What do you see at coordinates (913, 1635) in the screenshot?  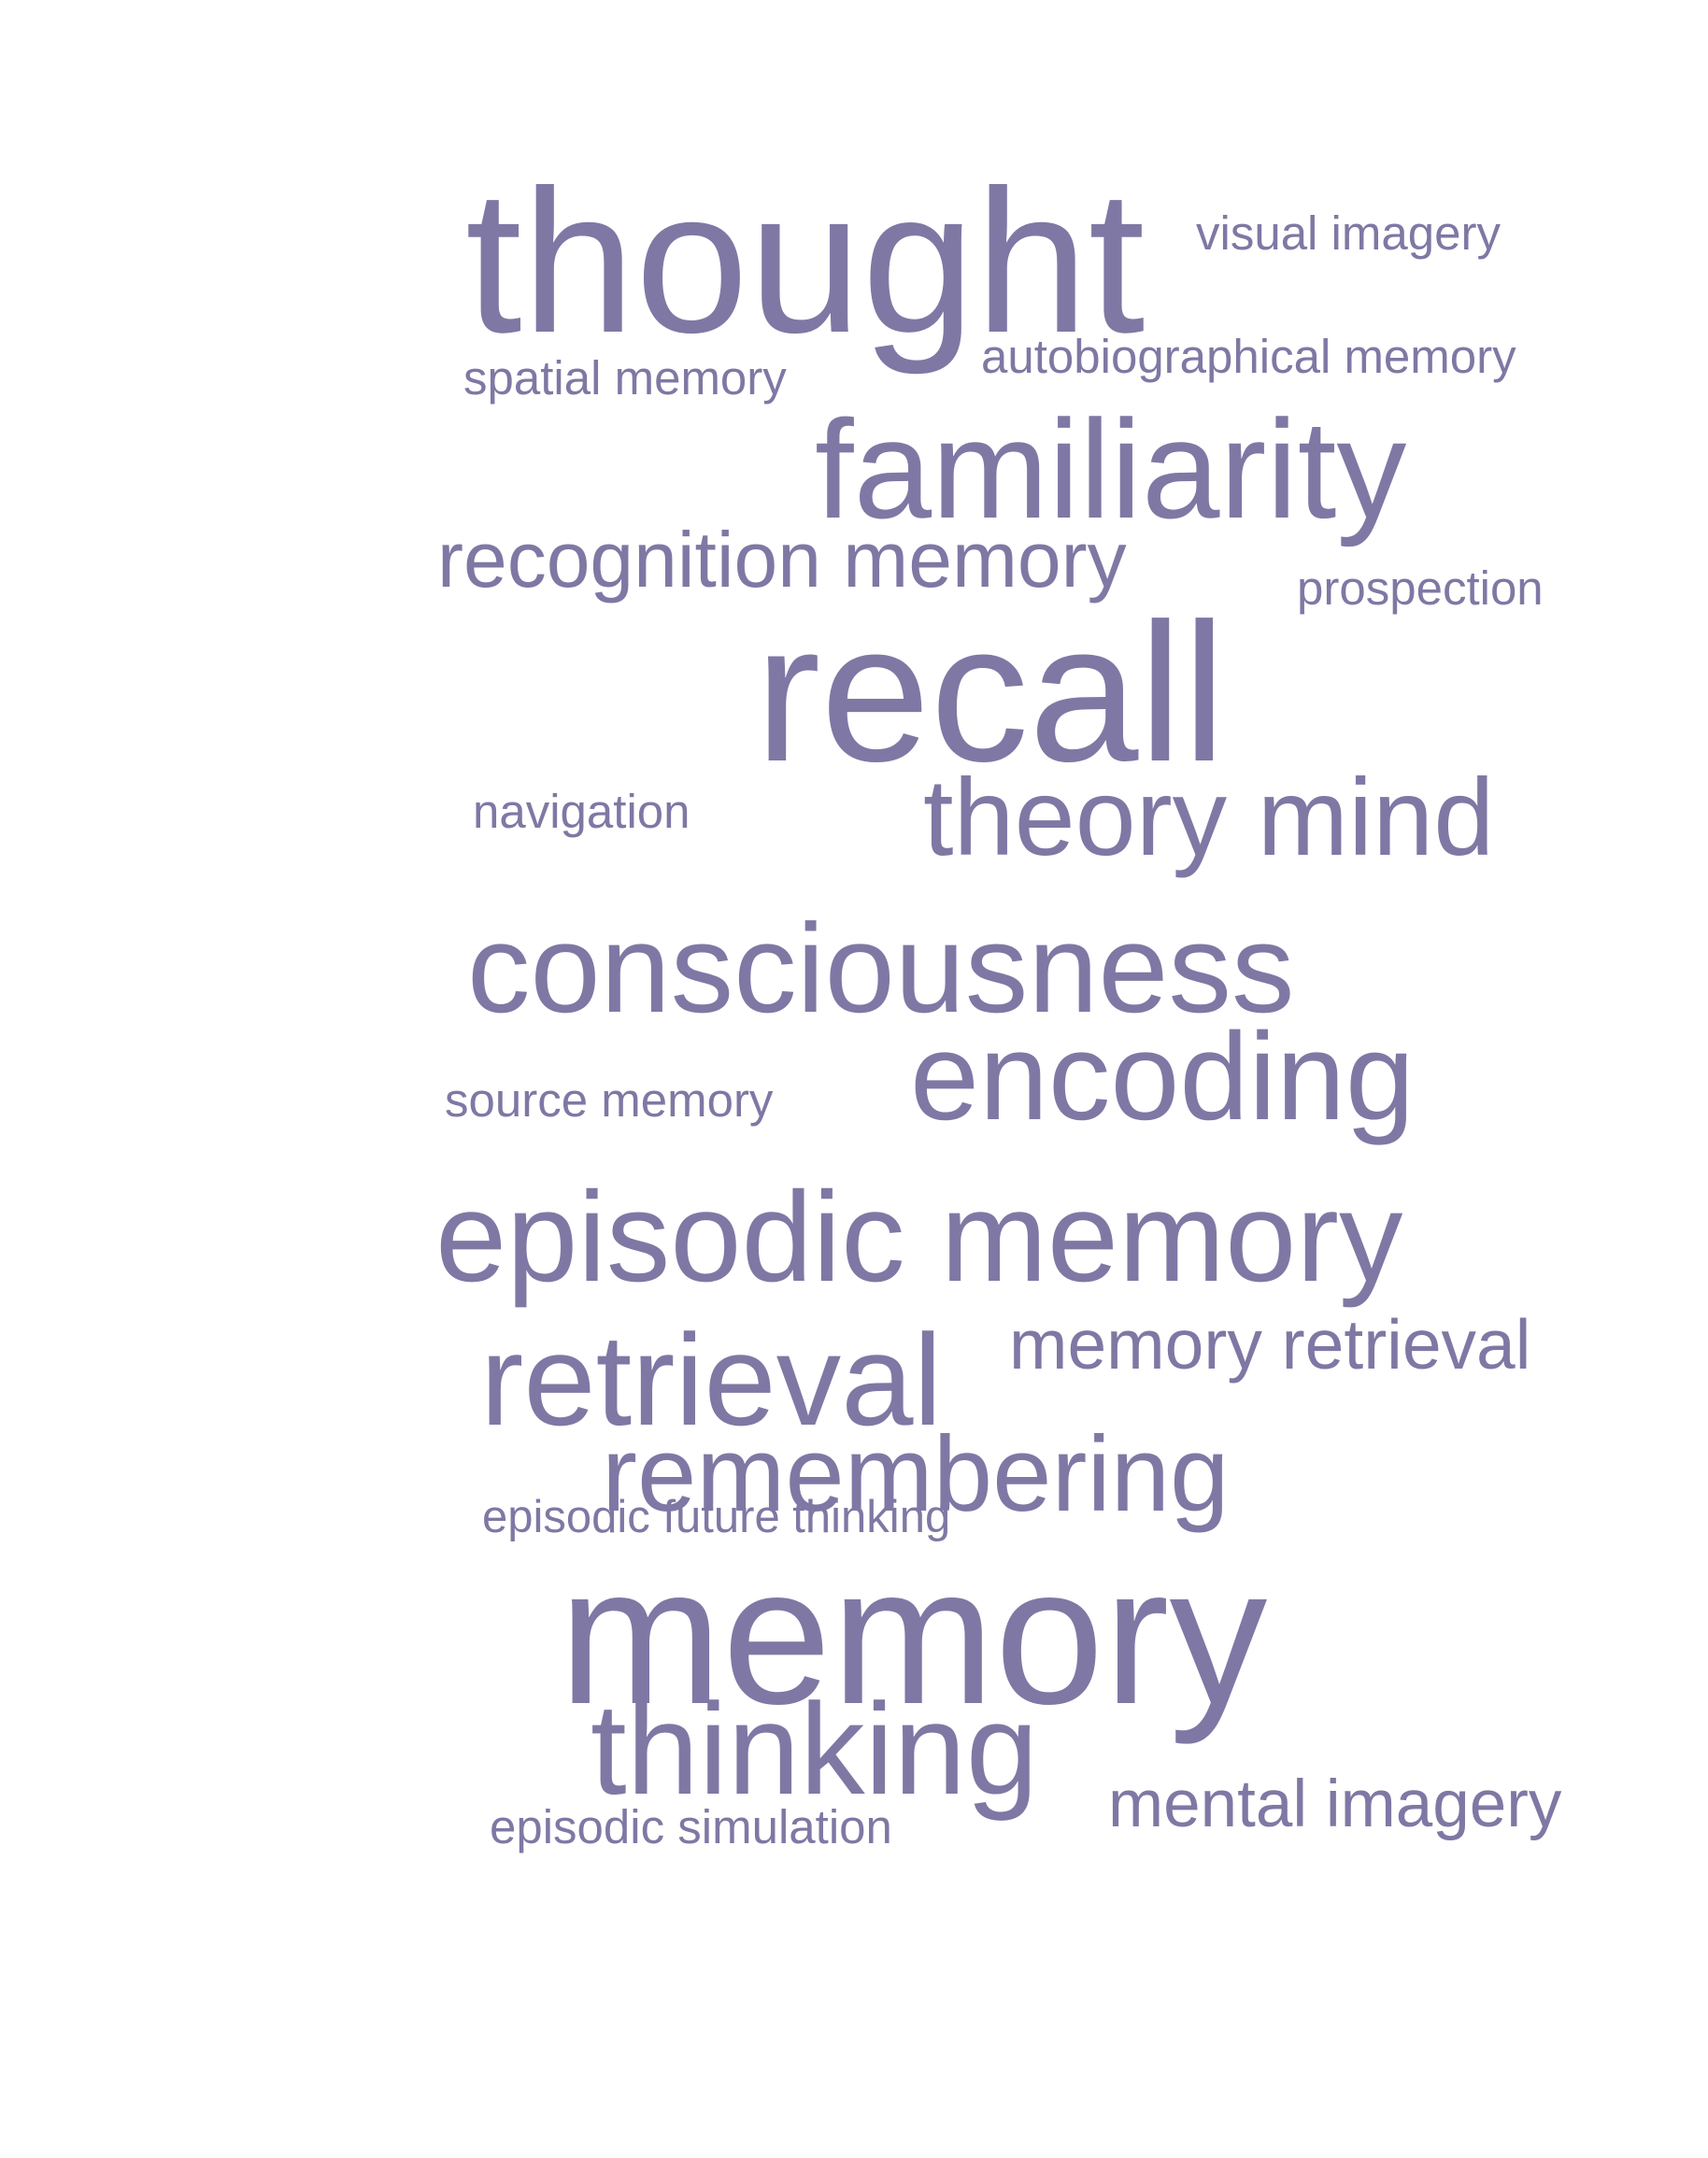 I see `word-memory: memory` at bounding box center [913, 1635].